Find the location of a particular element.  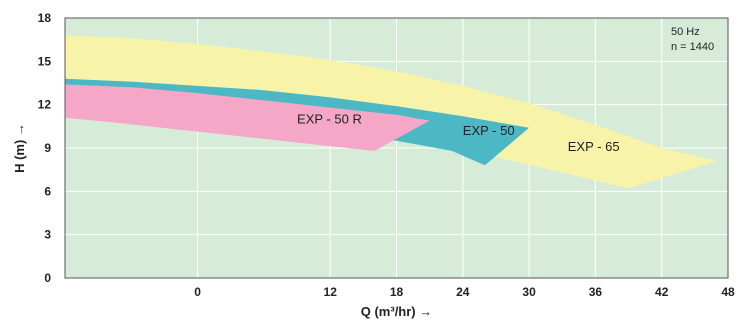

y-tick-label: 9 is located at coordinates (47, 148).